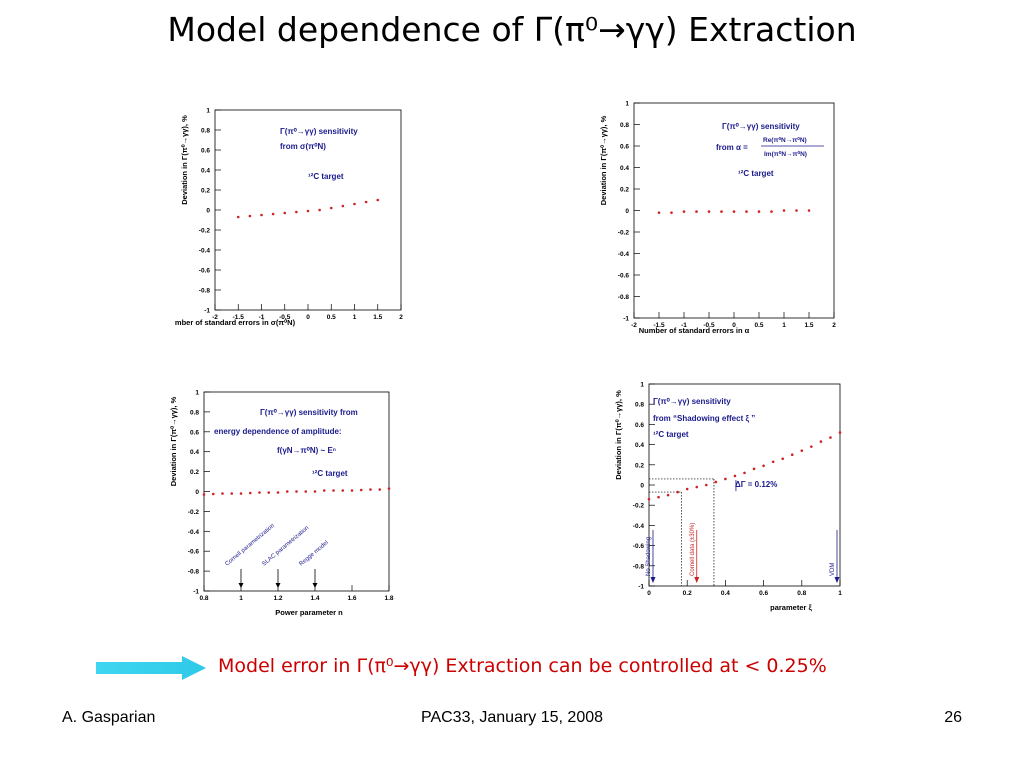  What do you see at coordinates (303, 146) in the screenshot?
I see `annotation-text: from σ(π⁰N)` at bounding box center [303, 146].